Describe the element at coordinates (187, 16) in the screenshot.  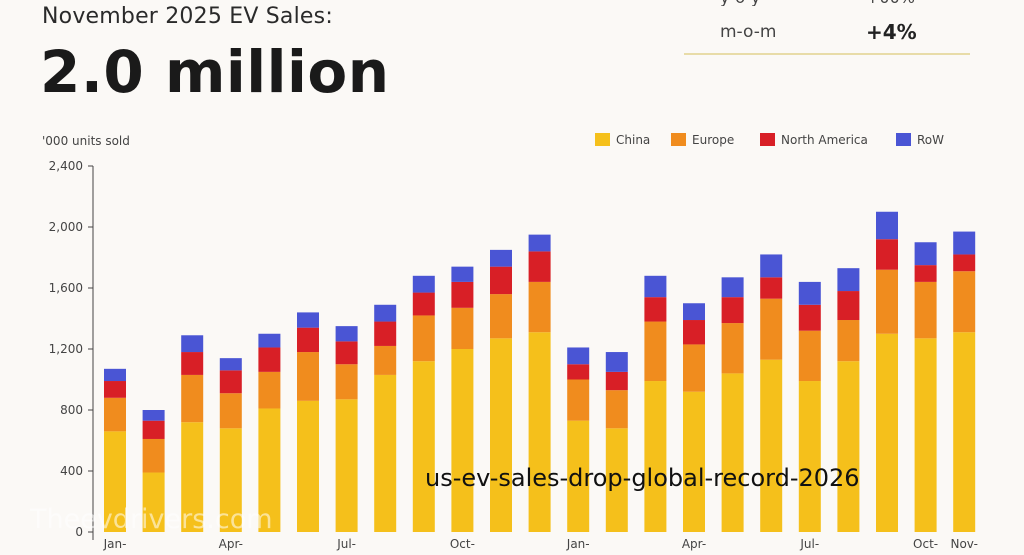
I see `headline-subtitle: November 2025 EV Sales:` at that location.